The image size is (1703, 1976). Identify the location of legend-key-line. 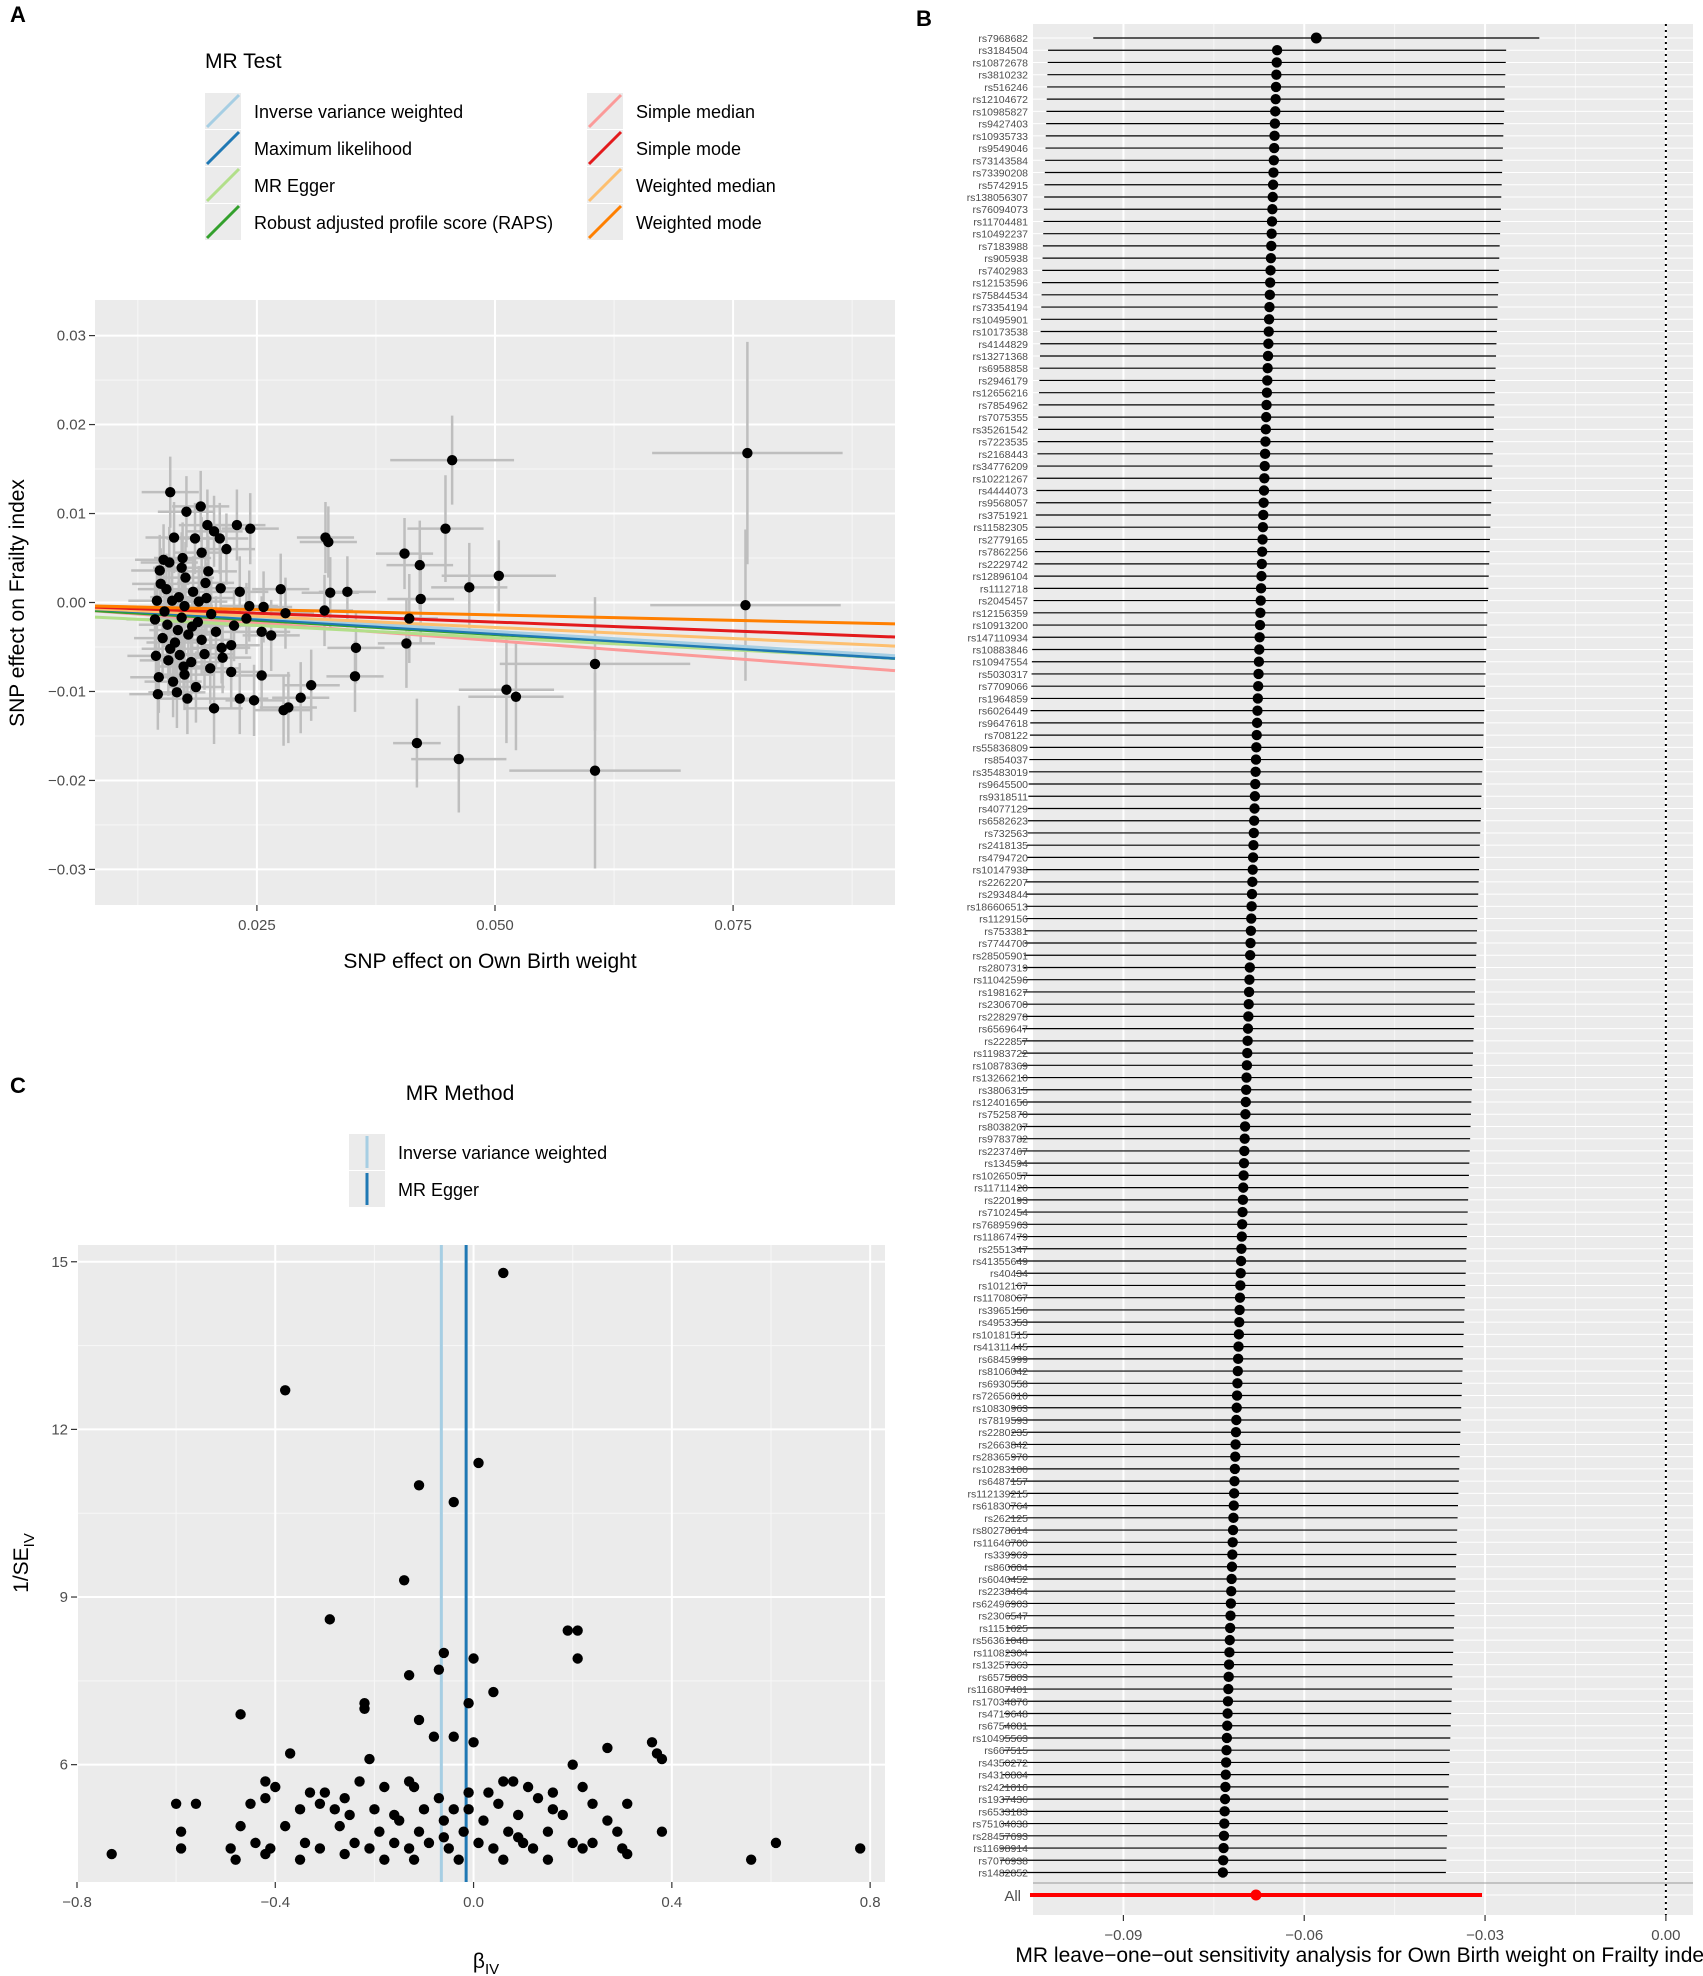
(223, 148).